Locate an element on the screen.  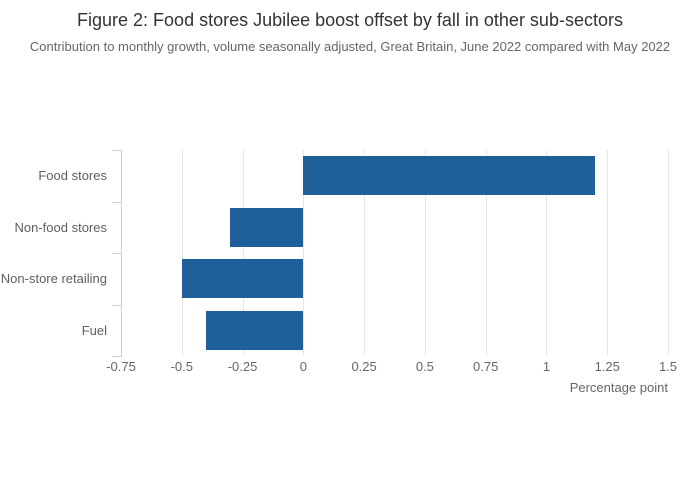
x-axis-title: Percentage point is located at coordinates (618, 387).